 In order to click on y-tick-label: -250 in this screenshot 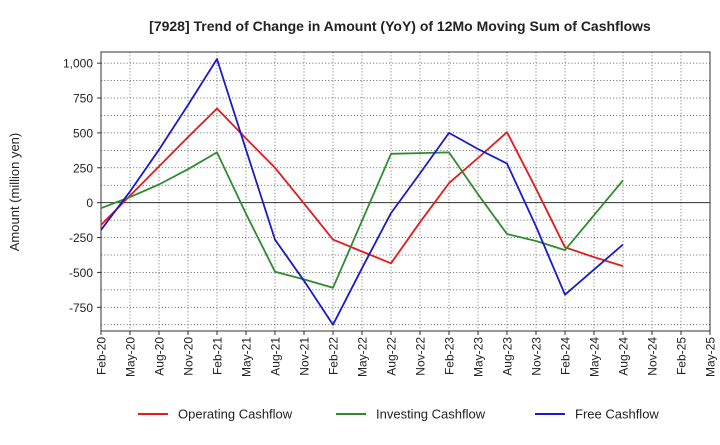, I will do `click(81, 238)`.